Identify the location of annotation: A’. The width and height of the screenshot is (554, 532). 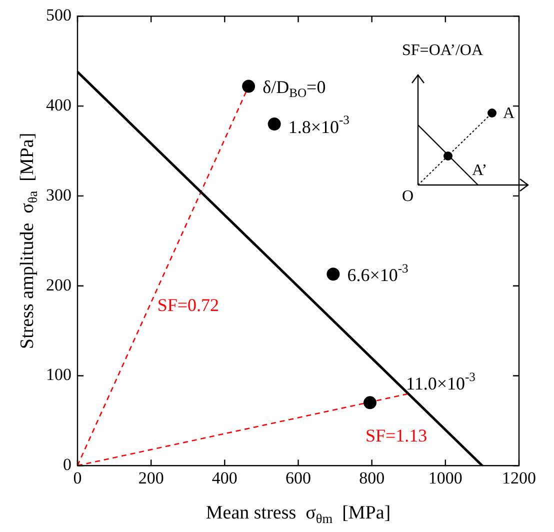
(480, 170).